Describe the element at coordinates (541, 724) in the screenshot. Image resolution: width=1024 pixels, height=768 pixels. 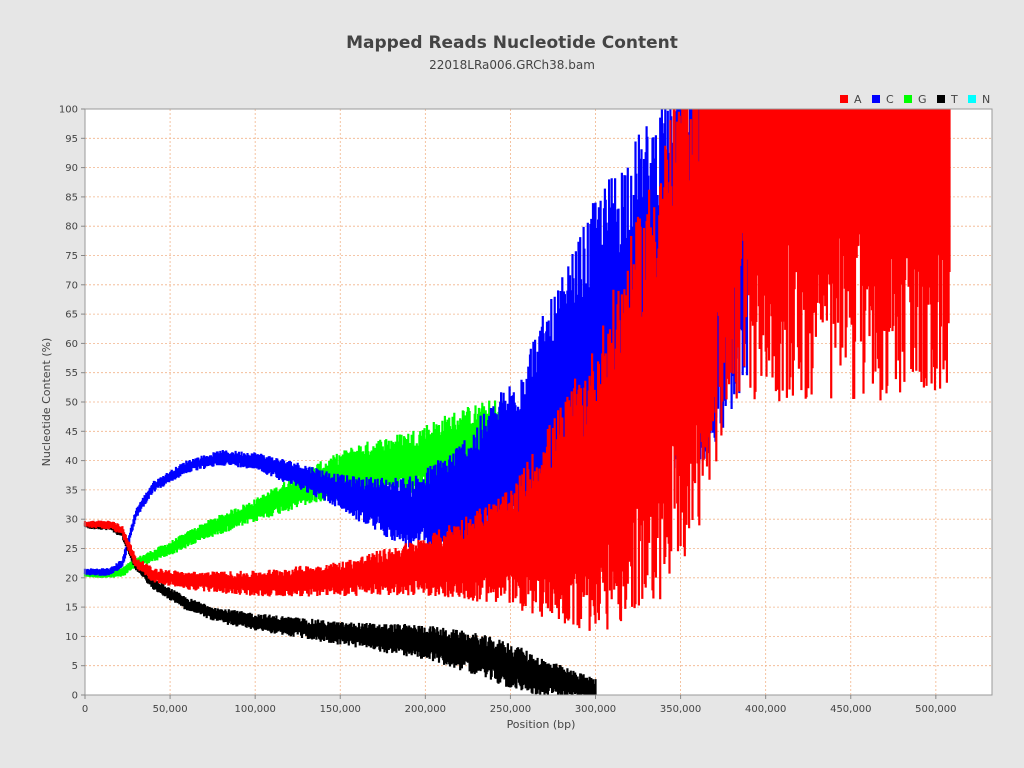
I see `x-axis-label: Position (bp)` at that location.